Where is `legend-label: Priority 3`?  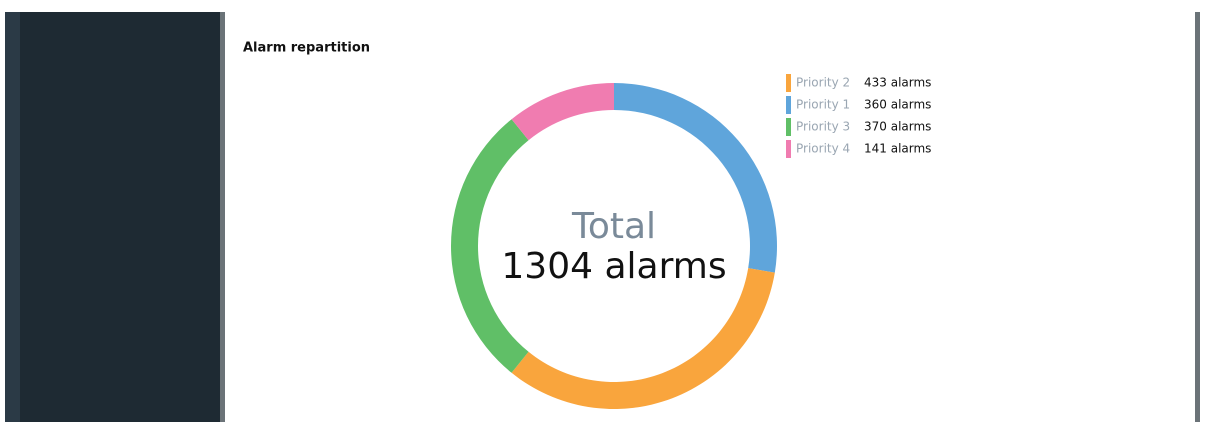 legend-label: Priority 3 is located at coordinates (823, 127).